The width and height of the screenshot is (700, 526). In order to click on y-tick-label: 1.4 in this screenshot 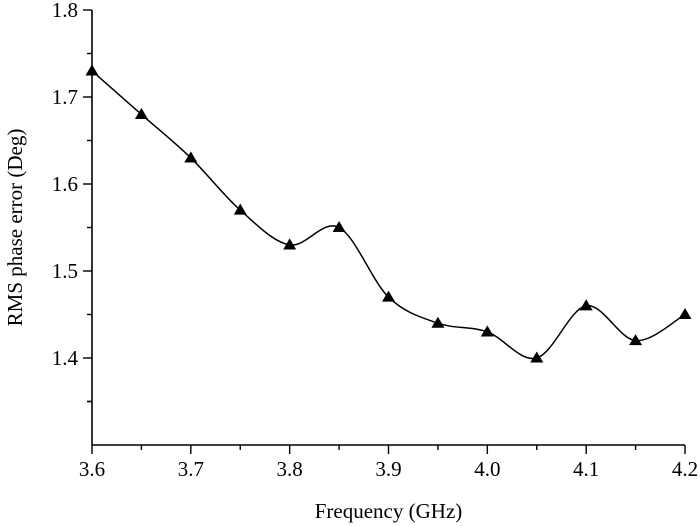, I will do `click(65, 358)`.